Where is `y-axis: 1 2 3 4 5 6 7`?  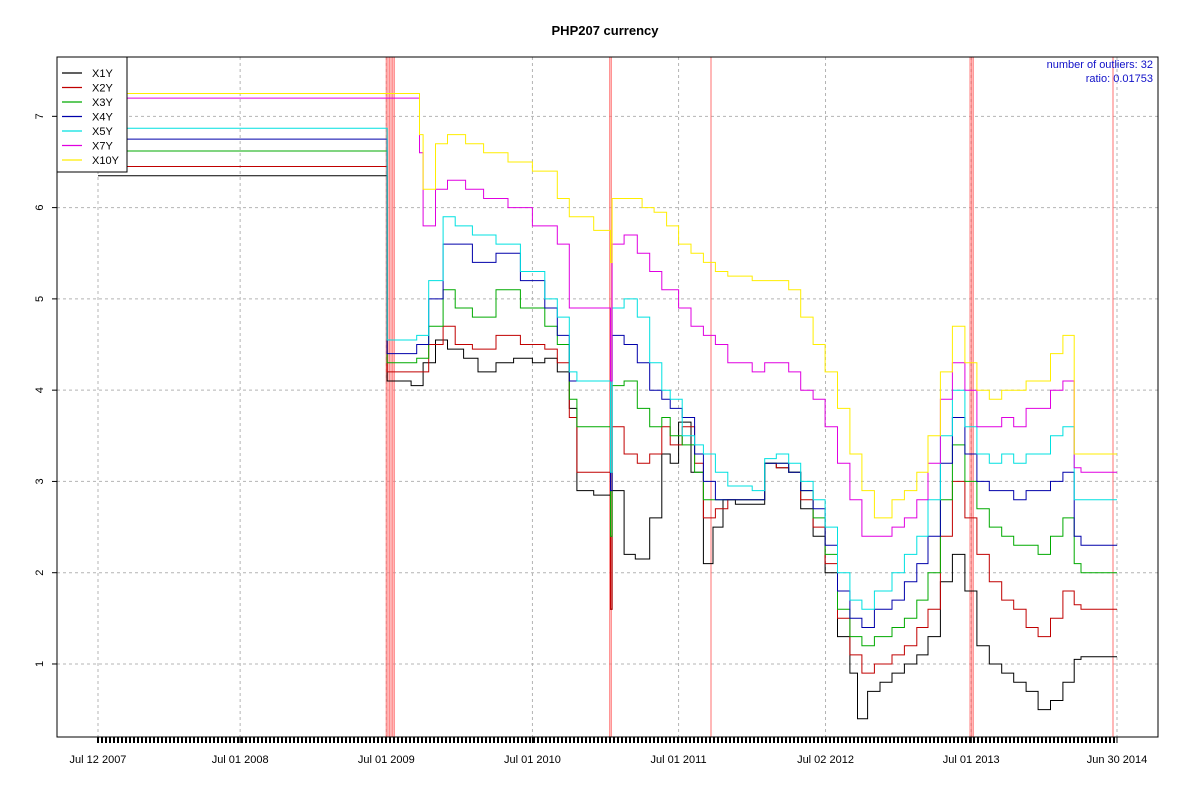
y-axis: 1 2 3 4 5 6 7 is located at coordinates (45, 390).